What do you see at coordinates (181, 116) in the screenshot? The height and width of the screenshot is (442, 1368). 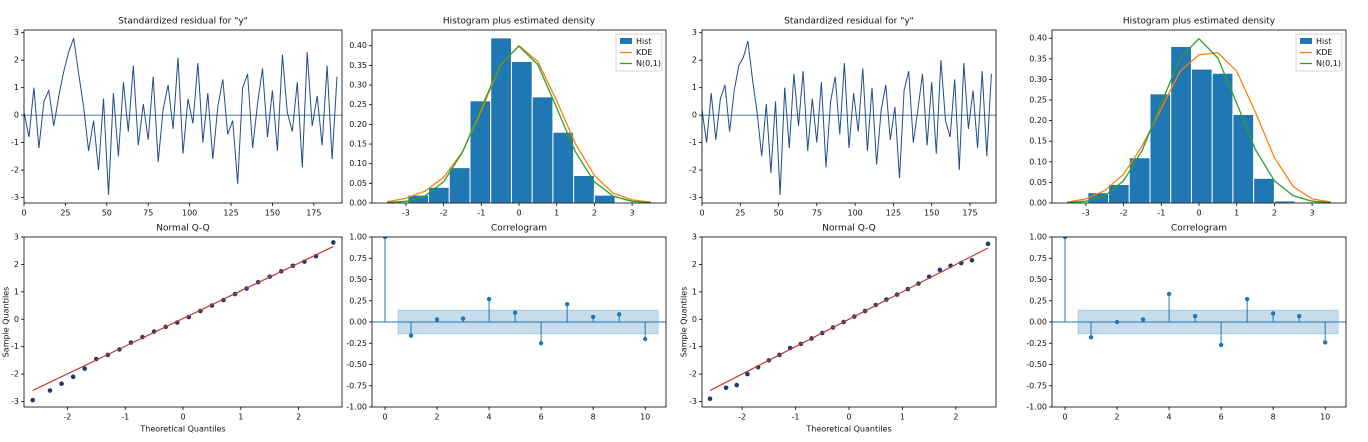 I see `residual-line` at bounding box center [181, 116].